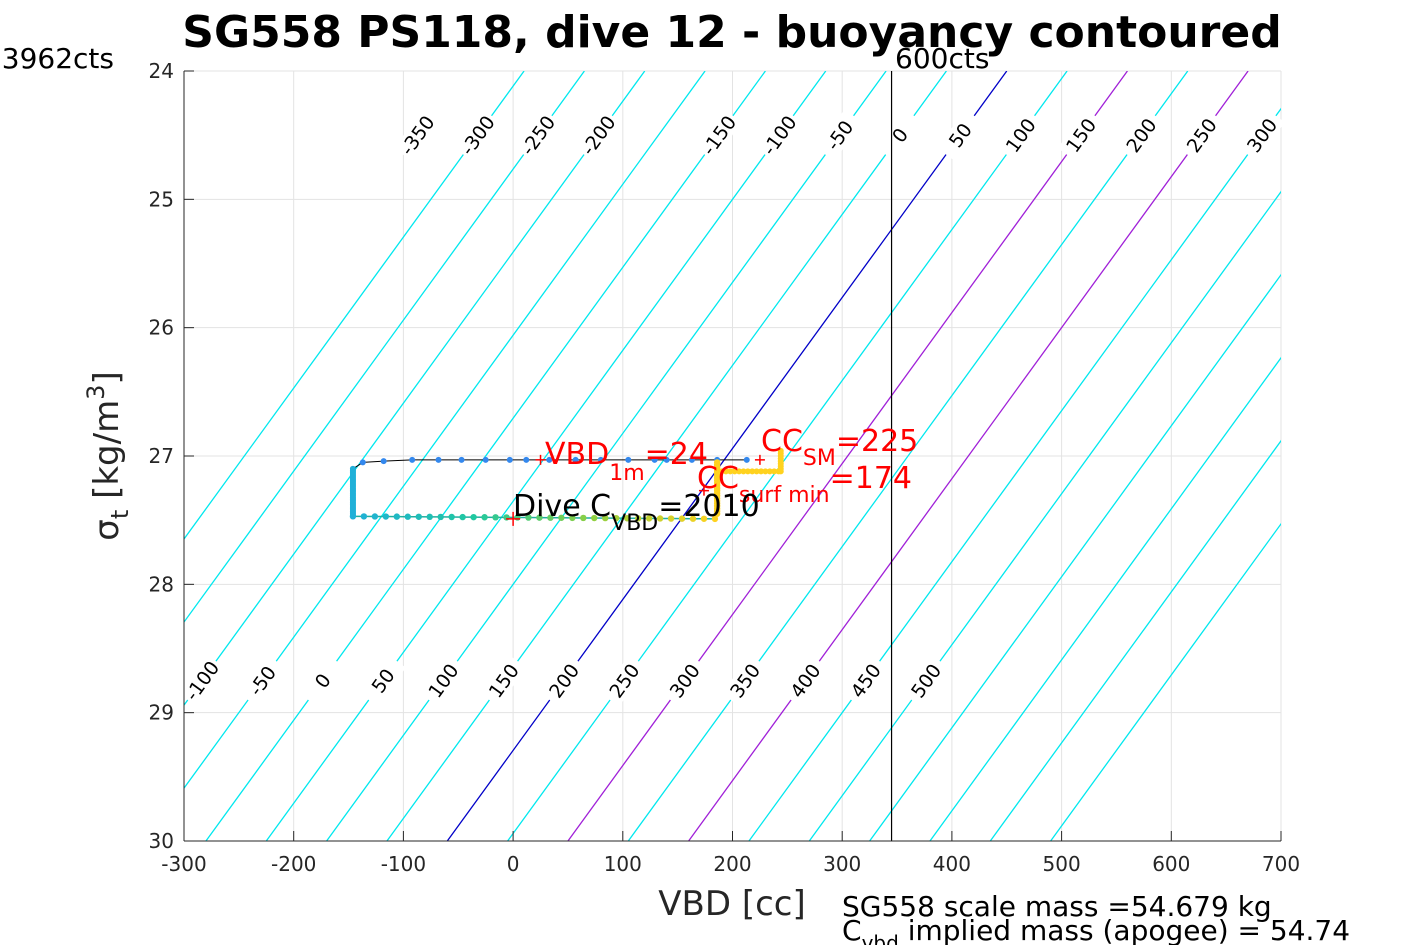 This screenshot has width=1417, height=945. What do you see at coordinates (161, 841) in the screenshot?
I see `y-tick-label: 30` at bounding box center [161, 841].